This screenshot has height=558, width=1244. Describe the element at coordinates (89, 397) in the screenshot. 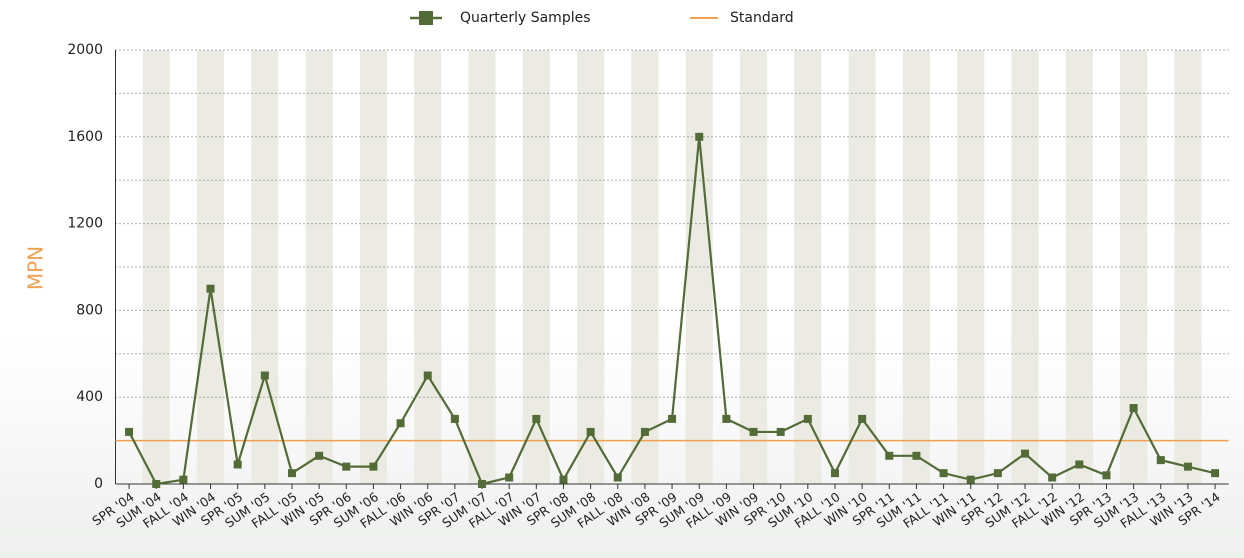

I see `y-tick-label: 400` at that location.